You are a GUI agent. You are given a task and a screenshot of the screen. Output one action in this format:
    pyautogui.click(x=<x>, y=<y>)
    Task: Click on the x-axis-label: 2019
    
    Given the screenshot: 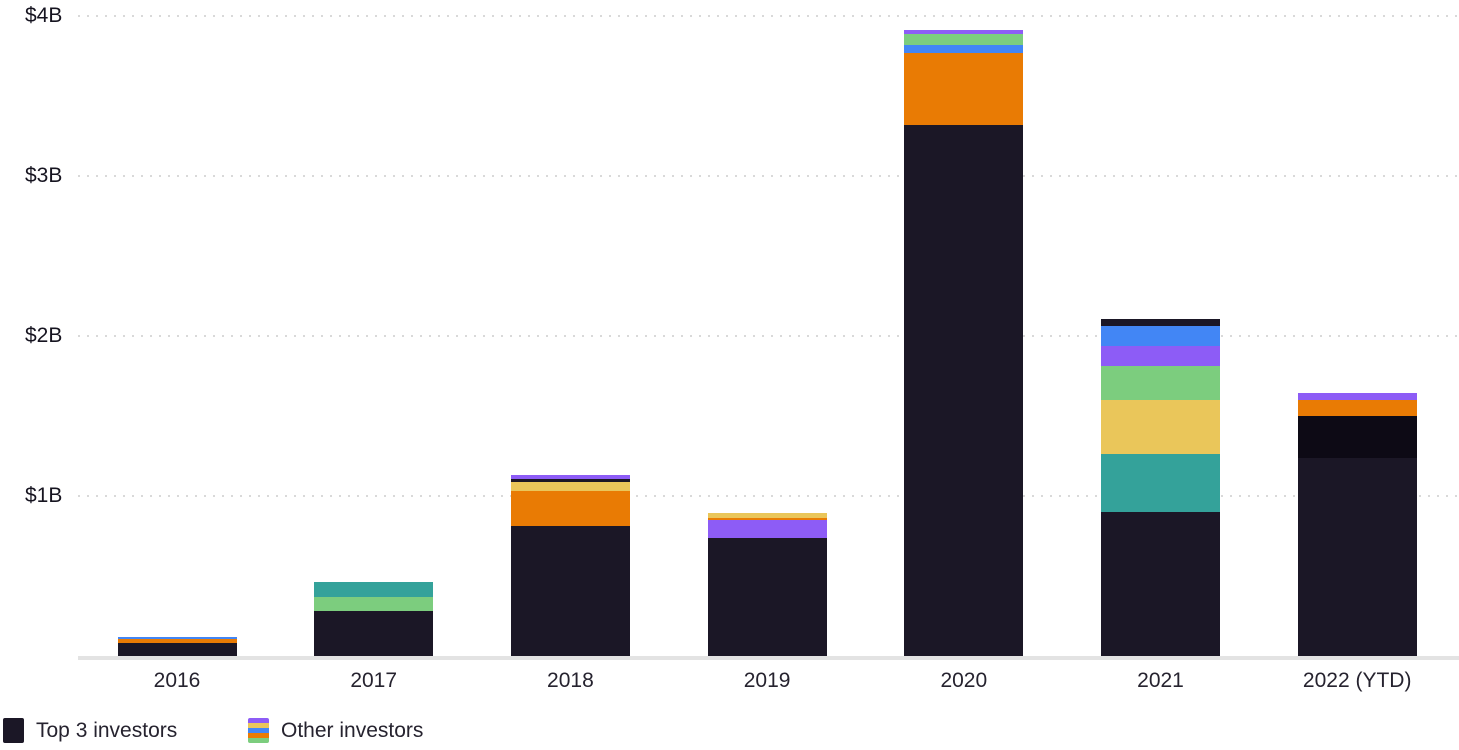 What is the action you would take?
    pyautogui.click(x=767, y=680)
    